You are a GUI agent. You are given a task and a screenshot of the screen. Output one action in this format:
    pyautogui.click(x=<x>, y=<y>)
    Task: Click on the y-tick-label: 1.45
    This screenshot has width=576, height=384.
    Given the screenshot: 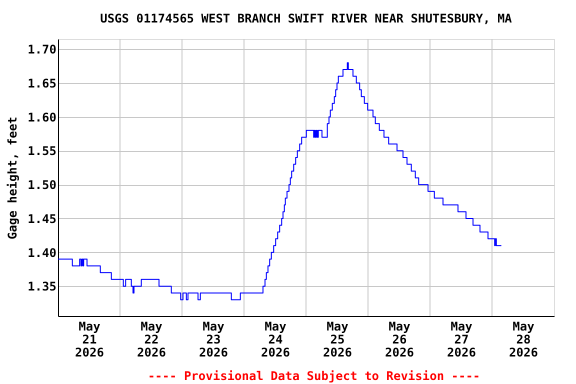 What is the action you would take?
    pyautogui.click(x=42, y=219)
    